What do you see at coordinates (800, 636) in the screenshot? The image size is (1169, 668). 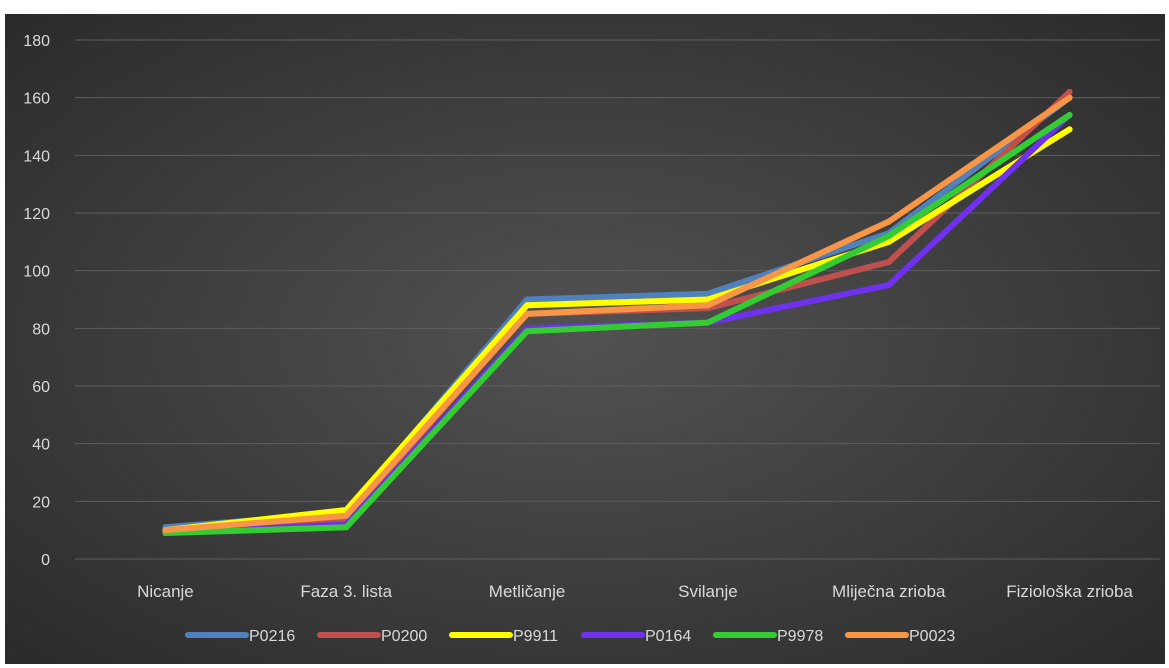 I see `legend-label: P9978` at bounding box center [800, 636].